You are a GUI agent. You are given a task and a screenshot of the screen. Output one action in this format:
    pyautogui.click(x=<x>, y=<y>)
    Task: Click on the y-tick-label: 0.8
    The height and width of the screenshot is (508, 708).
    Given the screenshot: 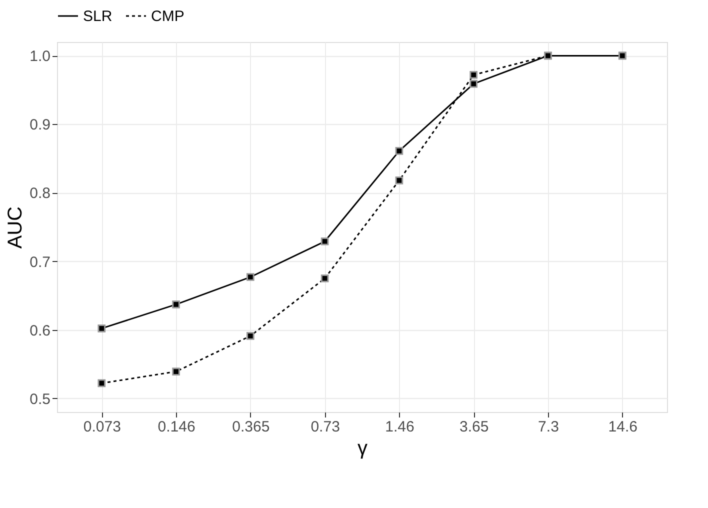 What is the action you would take?
    pyautogui.click(x=40, y=193)
    